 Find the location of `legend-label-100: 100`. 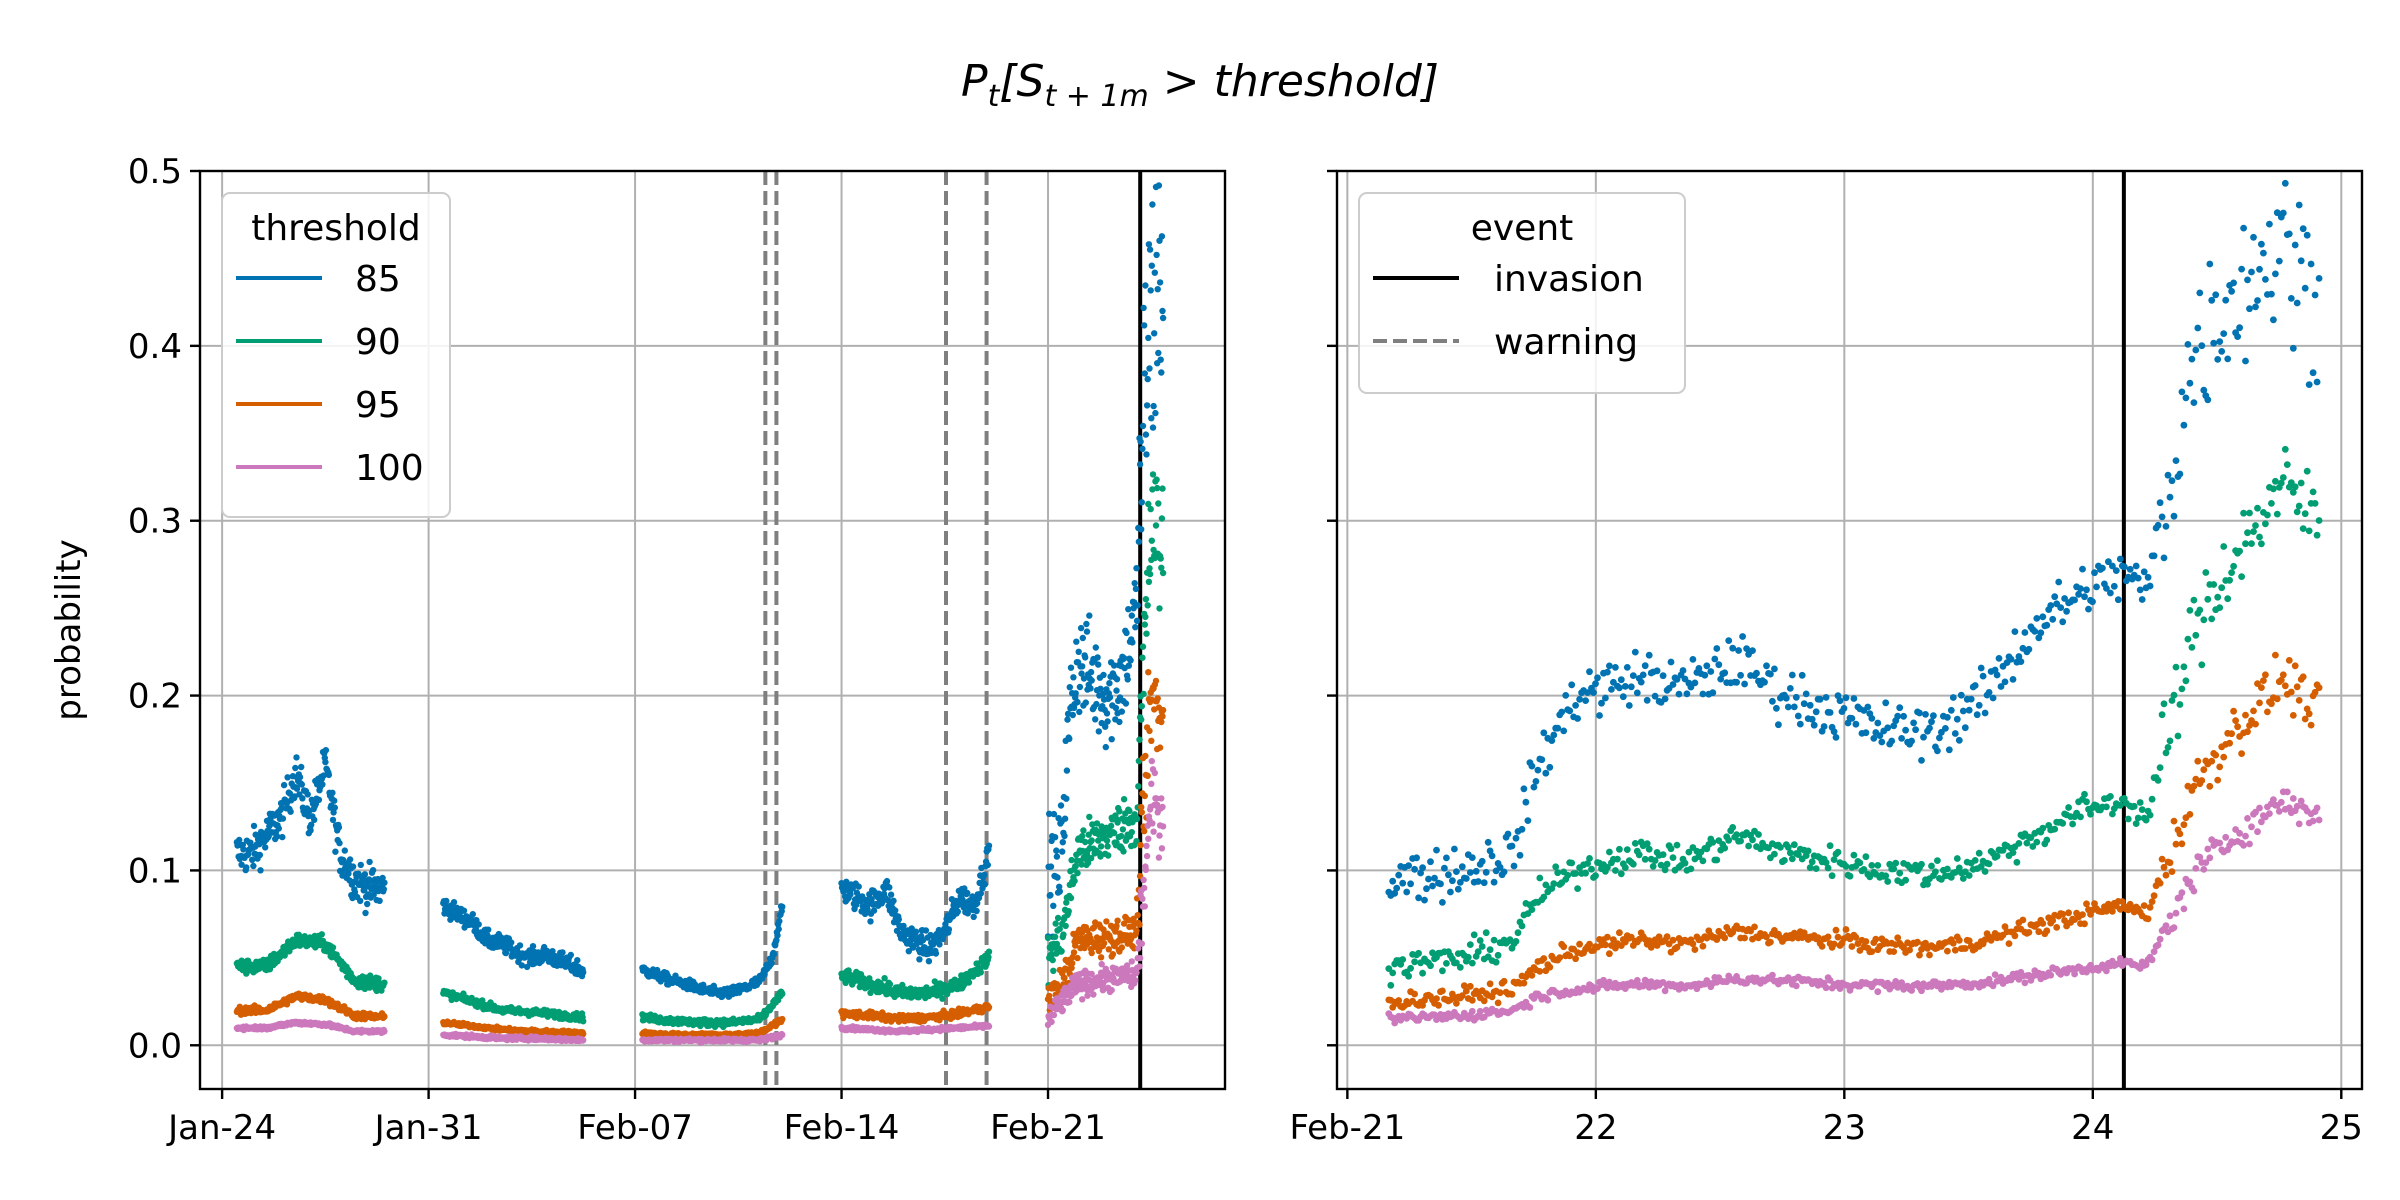

legend-label-100: 100 is located at coordinates (389, 468).